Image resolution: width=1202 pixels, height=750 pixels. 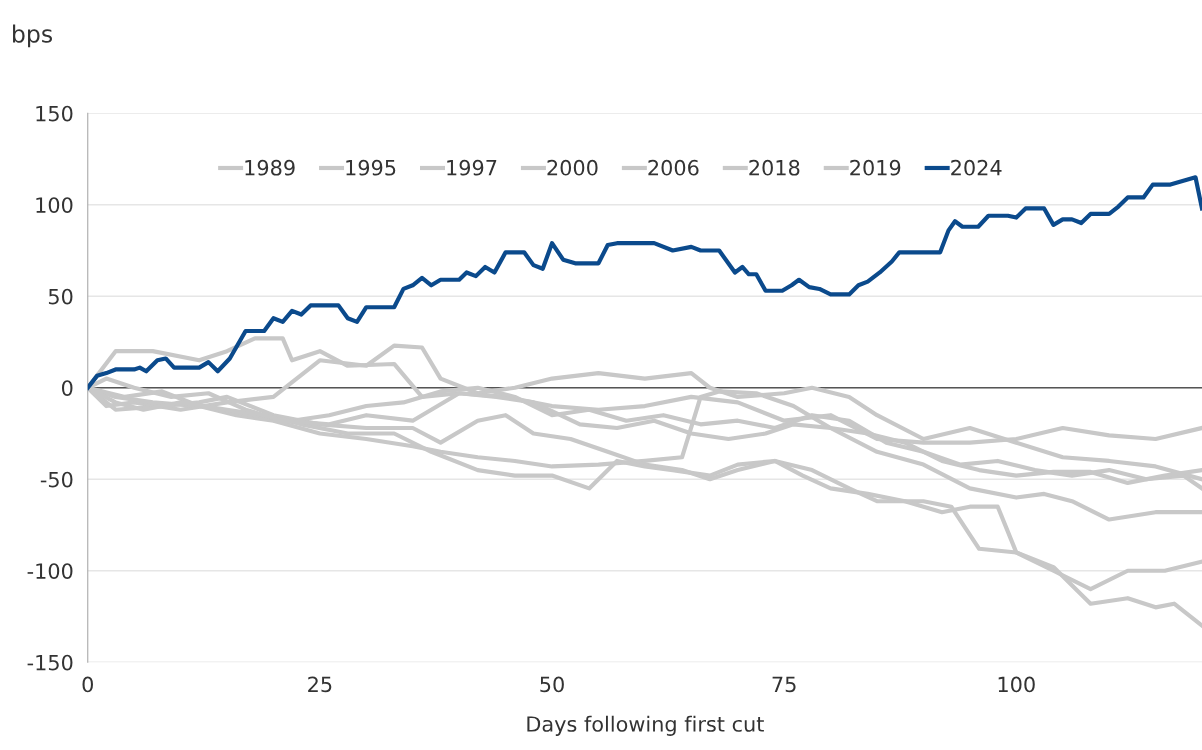 What do you see at coordinates (56, 479) in the screenshot?
I see `y-tick-label: -50` at bounding box center [56, 479].